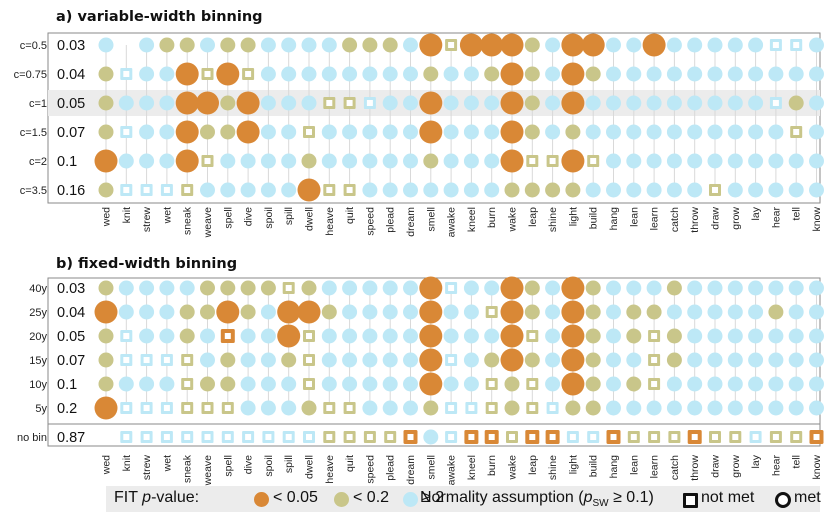 This screenshot has height=519, width=830. What do you see at coordinates (107, 217) in the screenshot?
I see `panel-a-verb-label: wed` at bounding box center [107, 217].